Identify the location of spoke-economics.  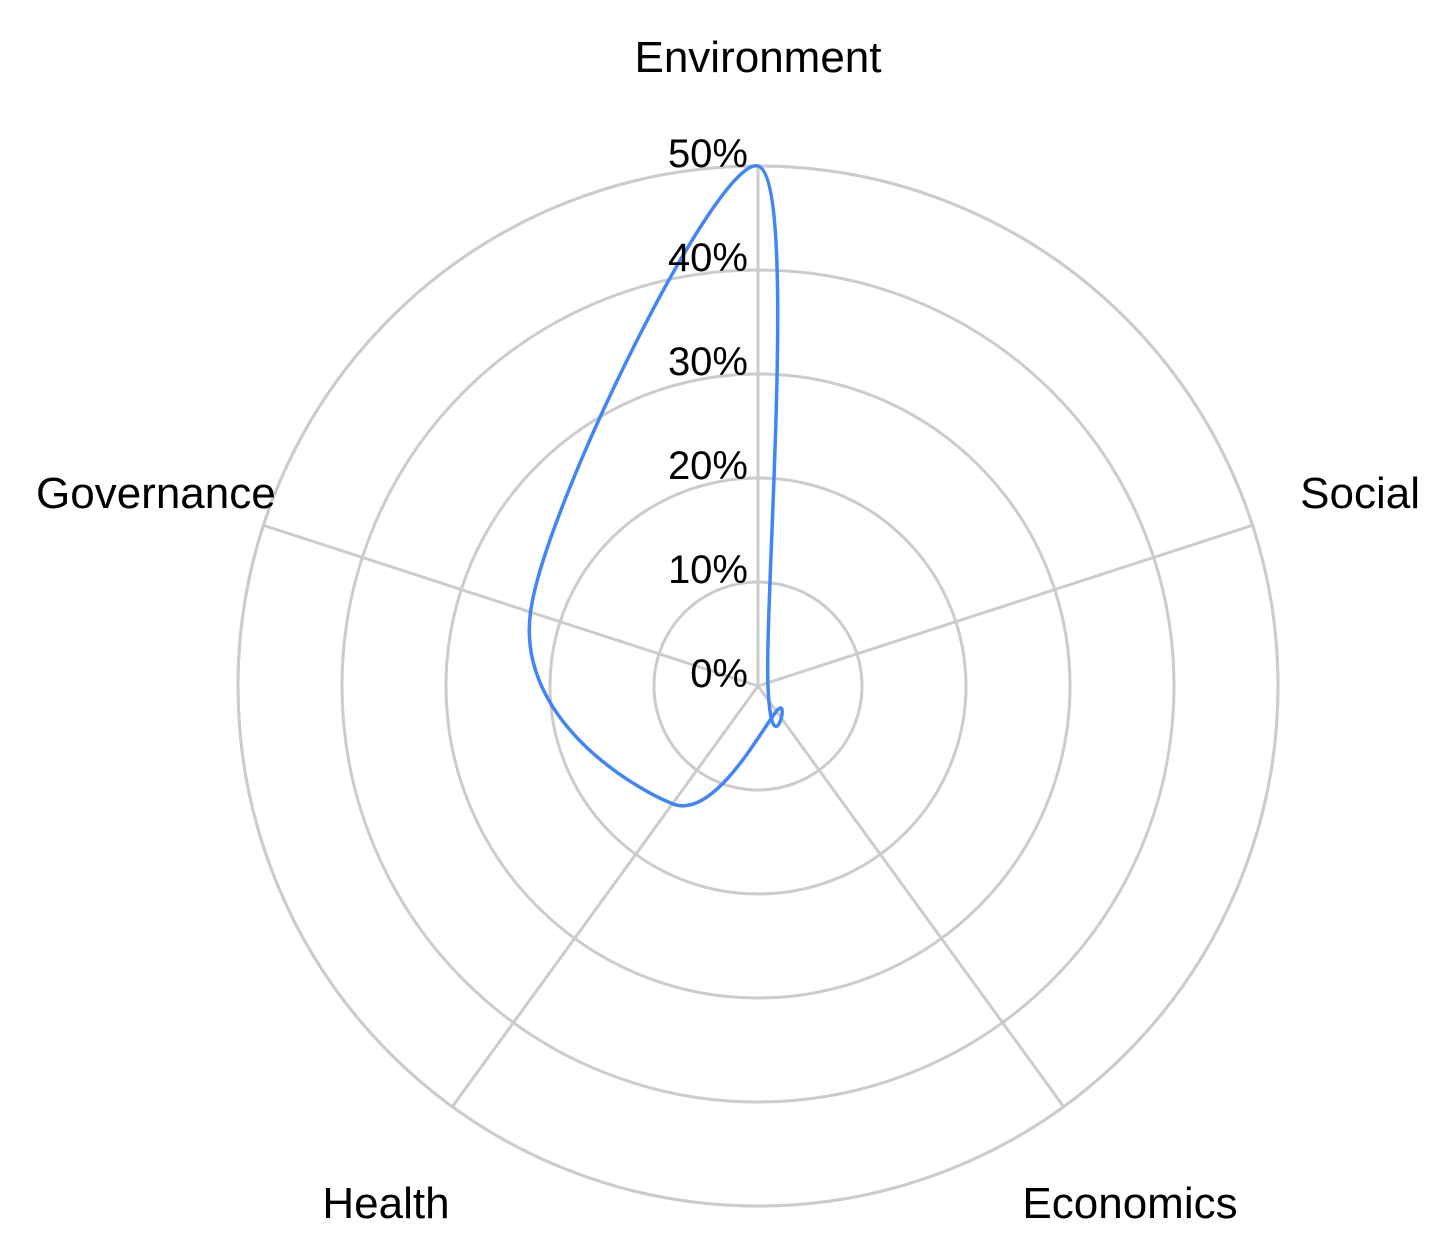
(910, 896).